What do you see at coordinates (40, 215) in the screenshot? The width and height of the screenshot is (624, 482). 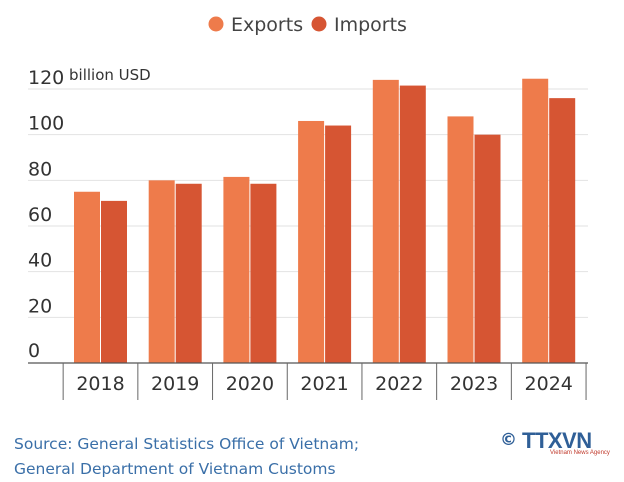 I see `y-tick-label: 60` at bounding box center [40, 215].